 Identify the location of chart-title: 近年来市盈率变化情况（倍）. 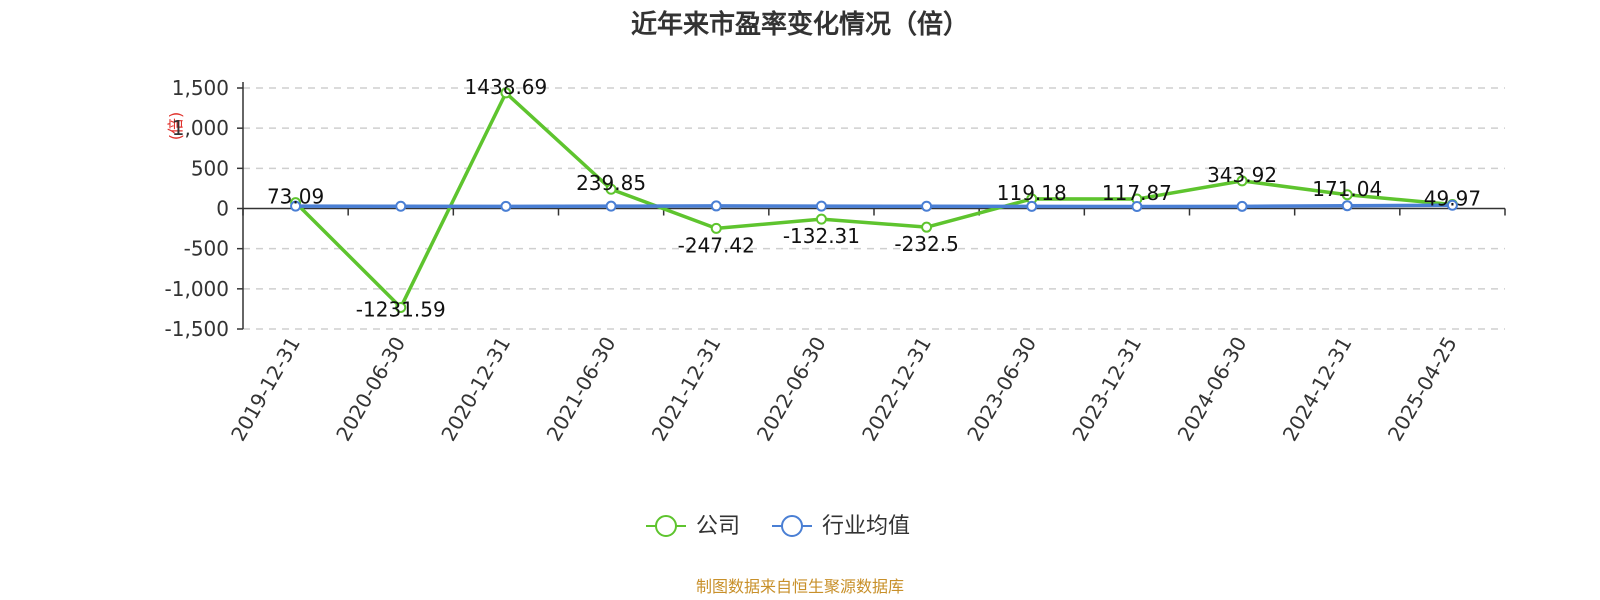
(800, 24).